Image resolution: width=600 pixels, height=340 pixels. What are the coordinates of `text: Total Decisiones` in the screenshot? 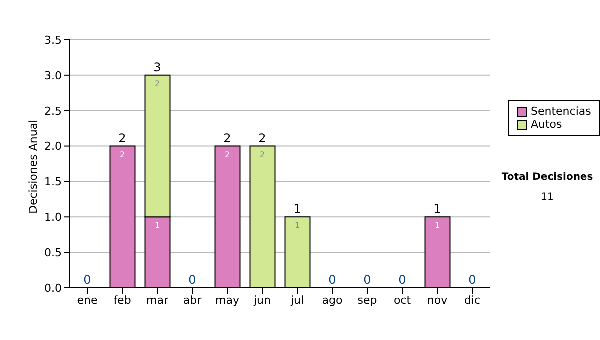 It's located at (547, 177).